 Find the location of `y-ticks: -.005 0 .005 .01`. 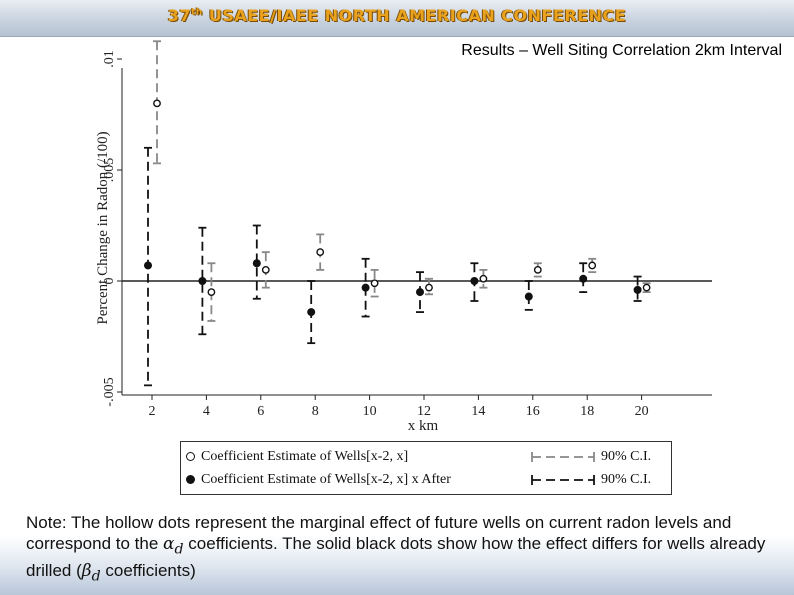

y-ticks: -.005 0 .005 .01 is located at coordinates (112, 228).